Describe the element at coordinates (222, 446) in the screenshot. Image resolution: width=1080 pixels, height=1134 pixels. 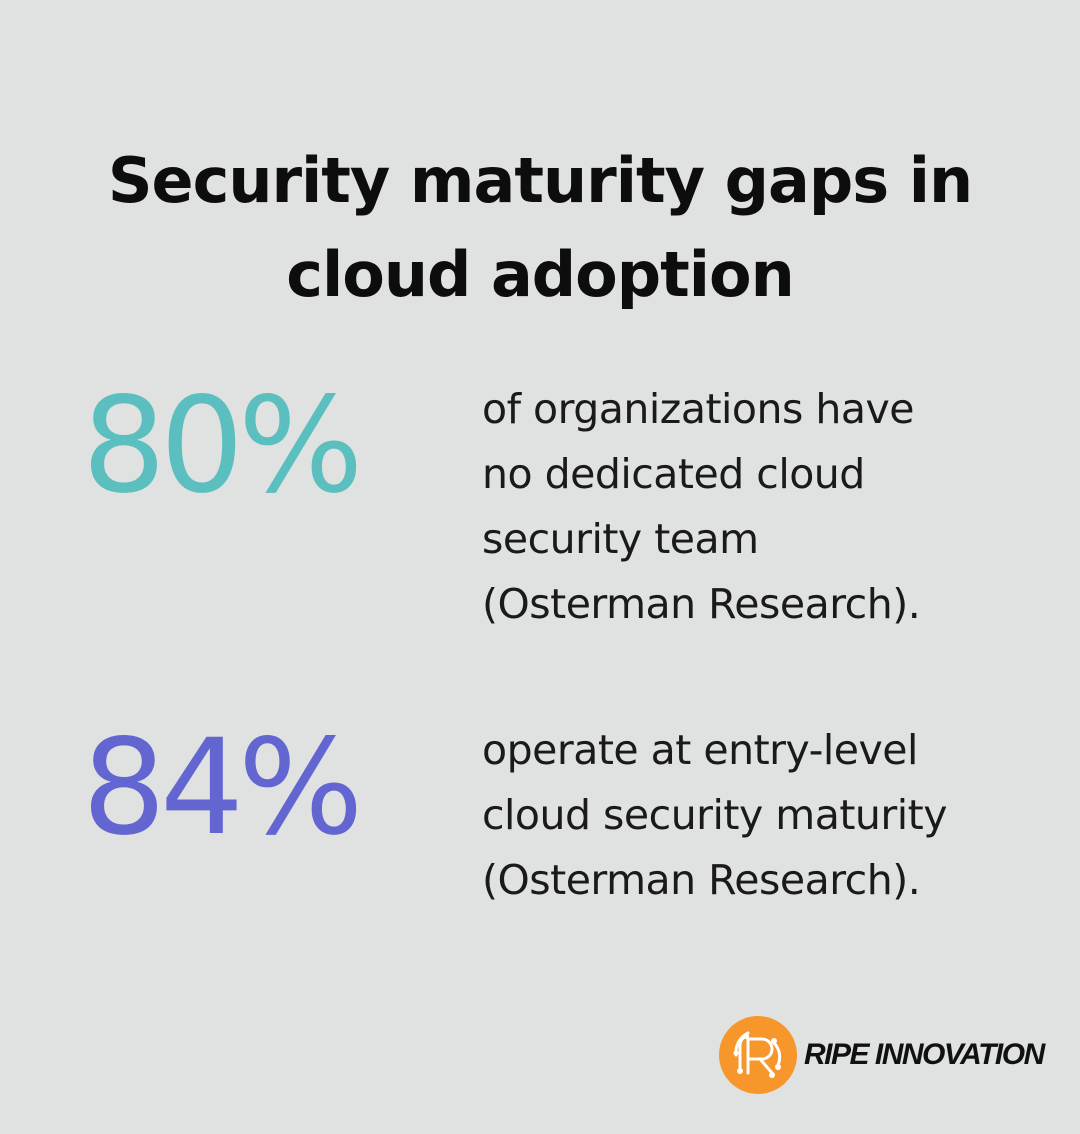
I see `stat-value-80: 80%` at that location.